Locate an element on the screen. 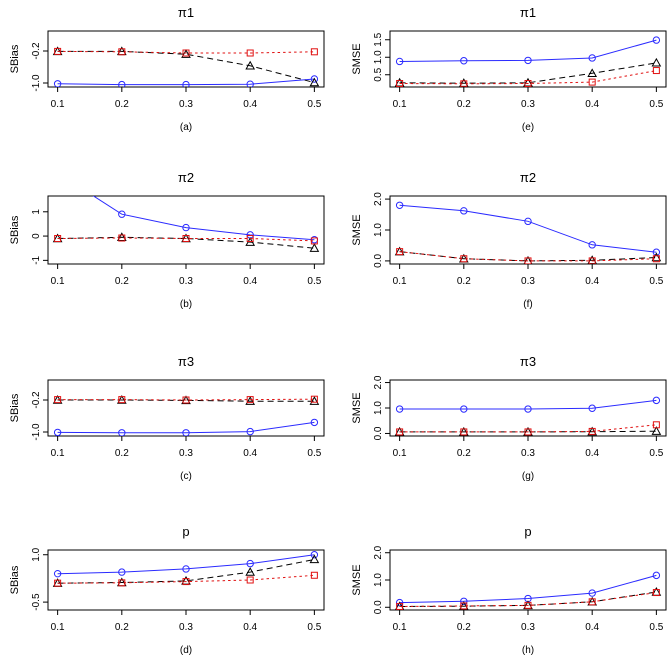 This screenshot has height=662, width=669. y-tick-label: 1.5 is located at coordinates (378, 39).